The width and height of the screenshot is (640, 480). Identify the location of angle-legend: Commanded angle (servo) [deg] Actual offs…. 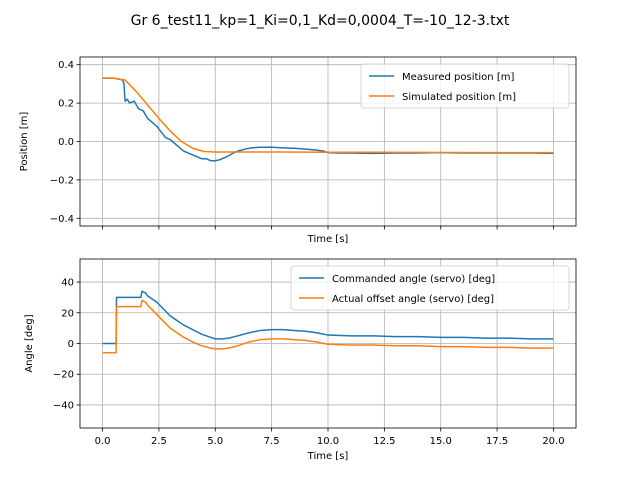
(430, 288).